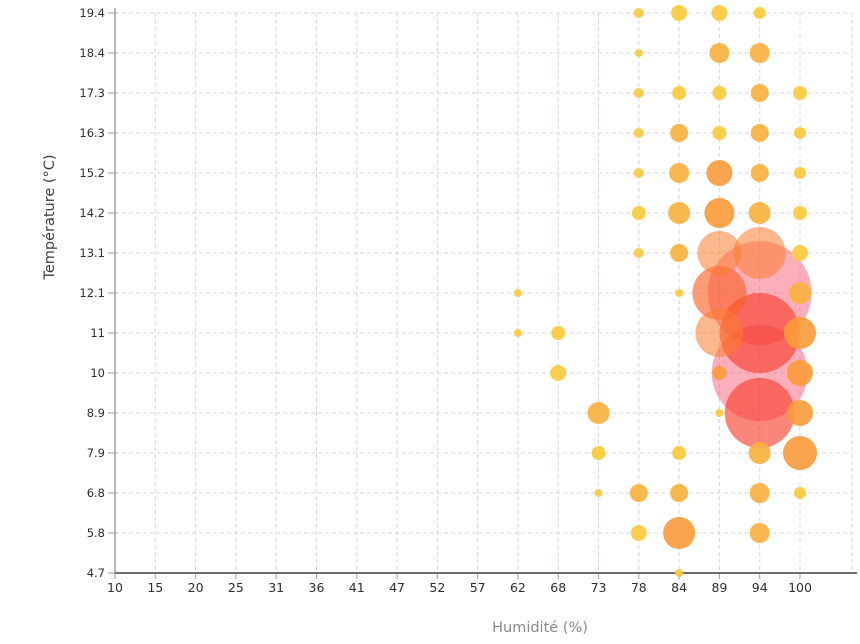  What do you see at coordinates (719, 587) in the screenshot?
I see `x-tick-label: 89` at bounding box center [719, 587].